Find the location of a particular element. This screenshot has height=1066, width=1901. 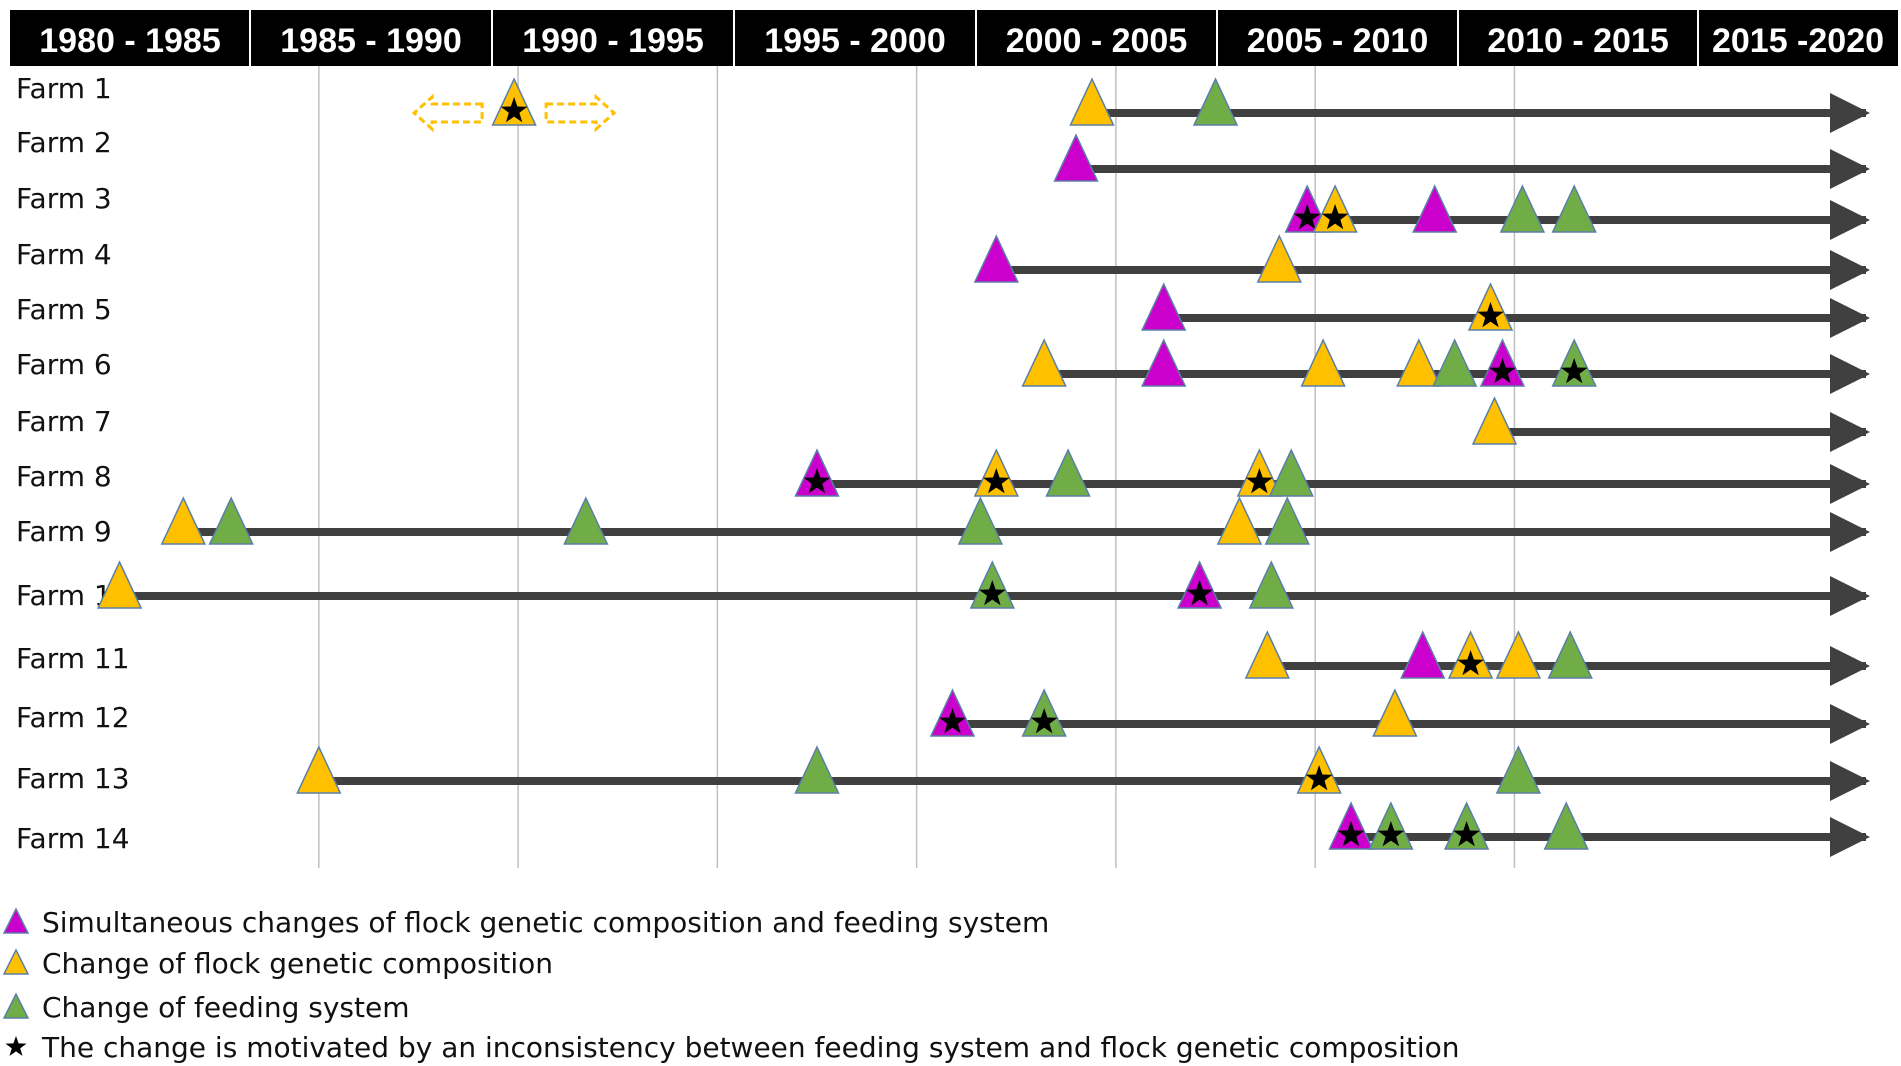

legend-item: Change of flock genetic composition is located at coordinates (277, 963).